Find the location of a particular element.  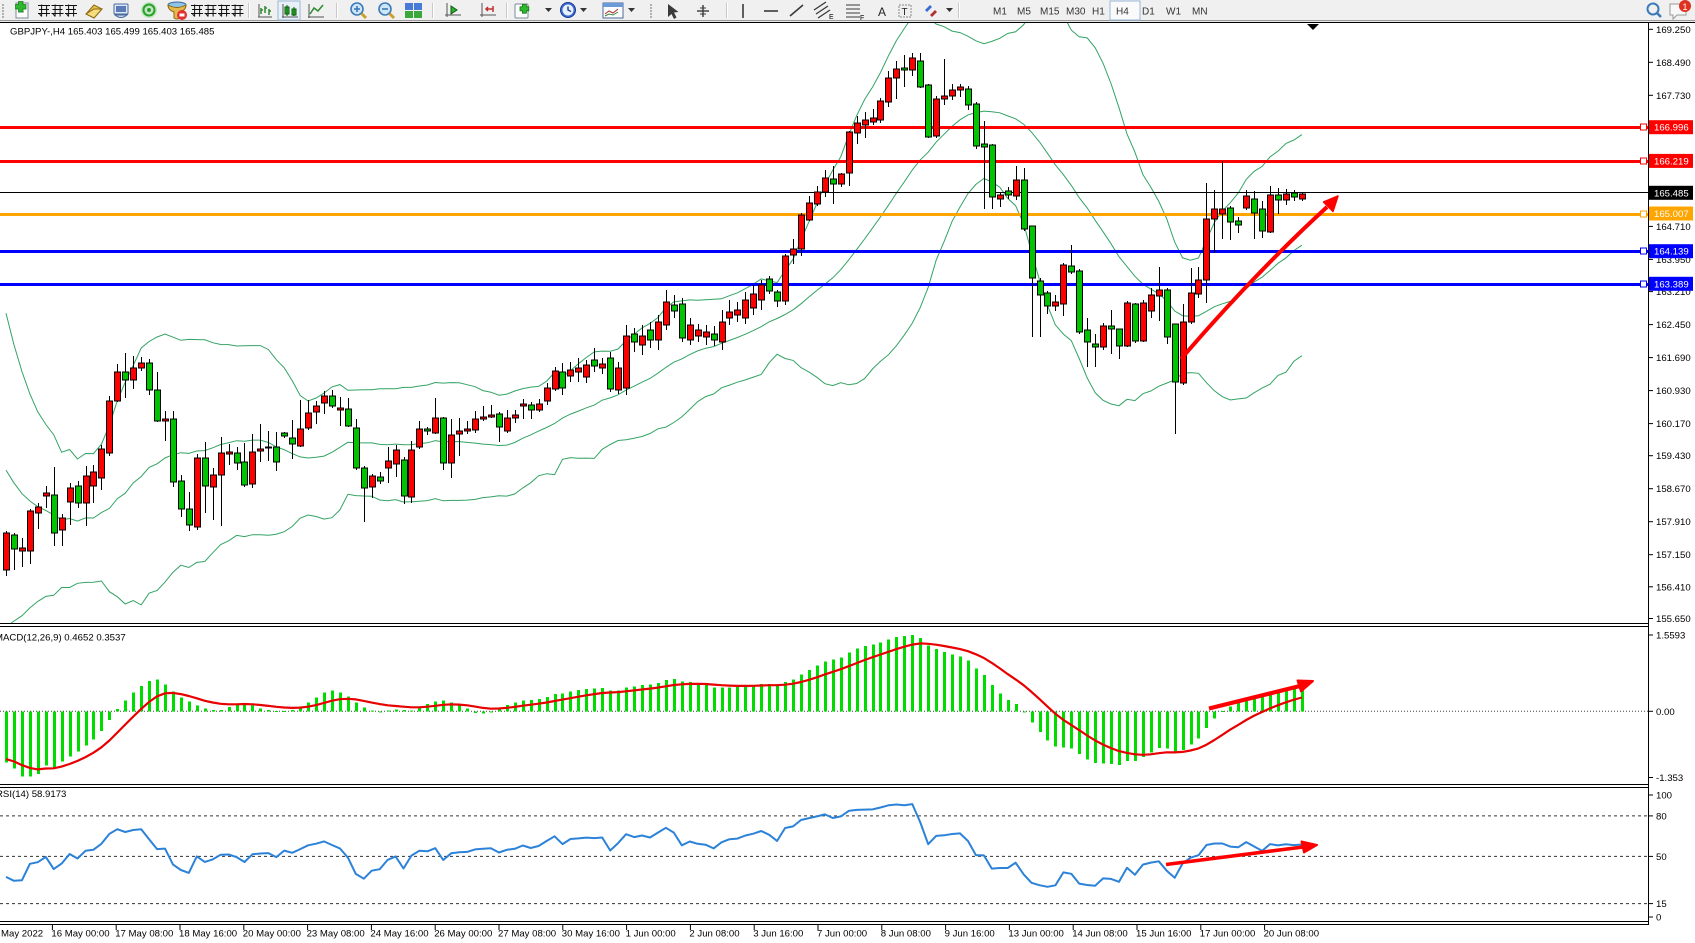

svg-text: 156.410 is located at coordinates (1673, 587).